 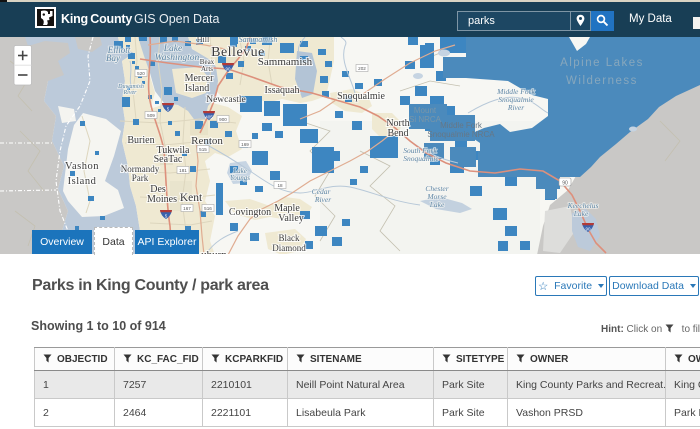 I want to click on svg-text: Tukwila, so click(x=174, y=150).